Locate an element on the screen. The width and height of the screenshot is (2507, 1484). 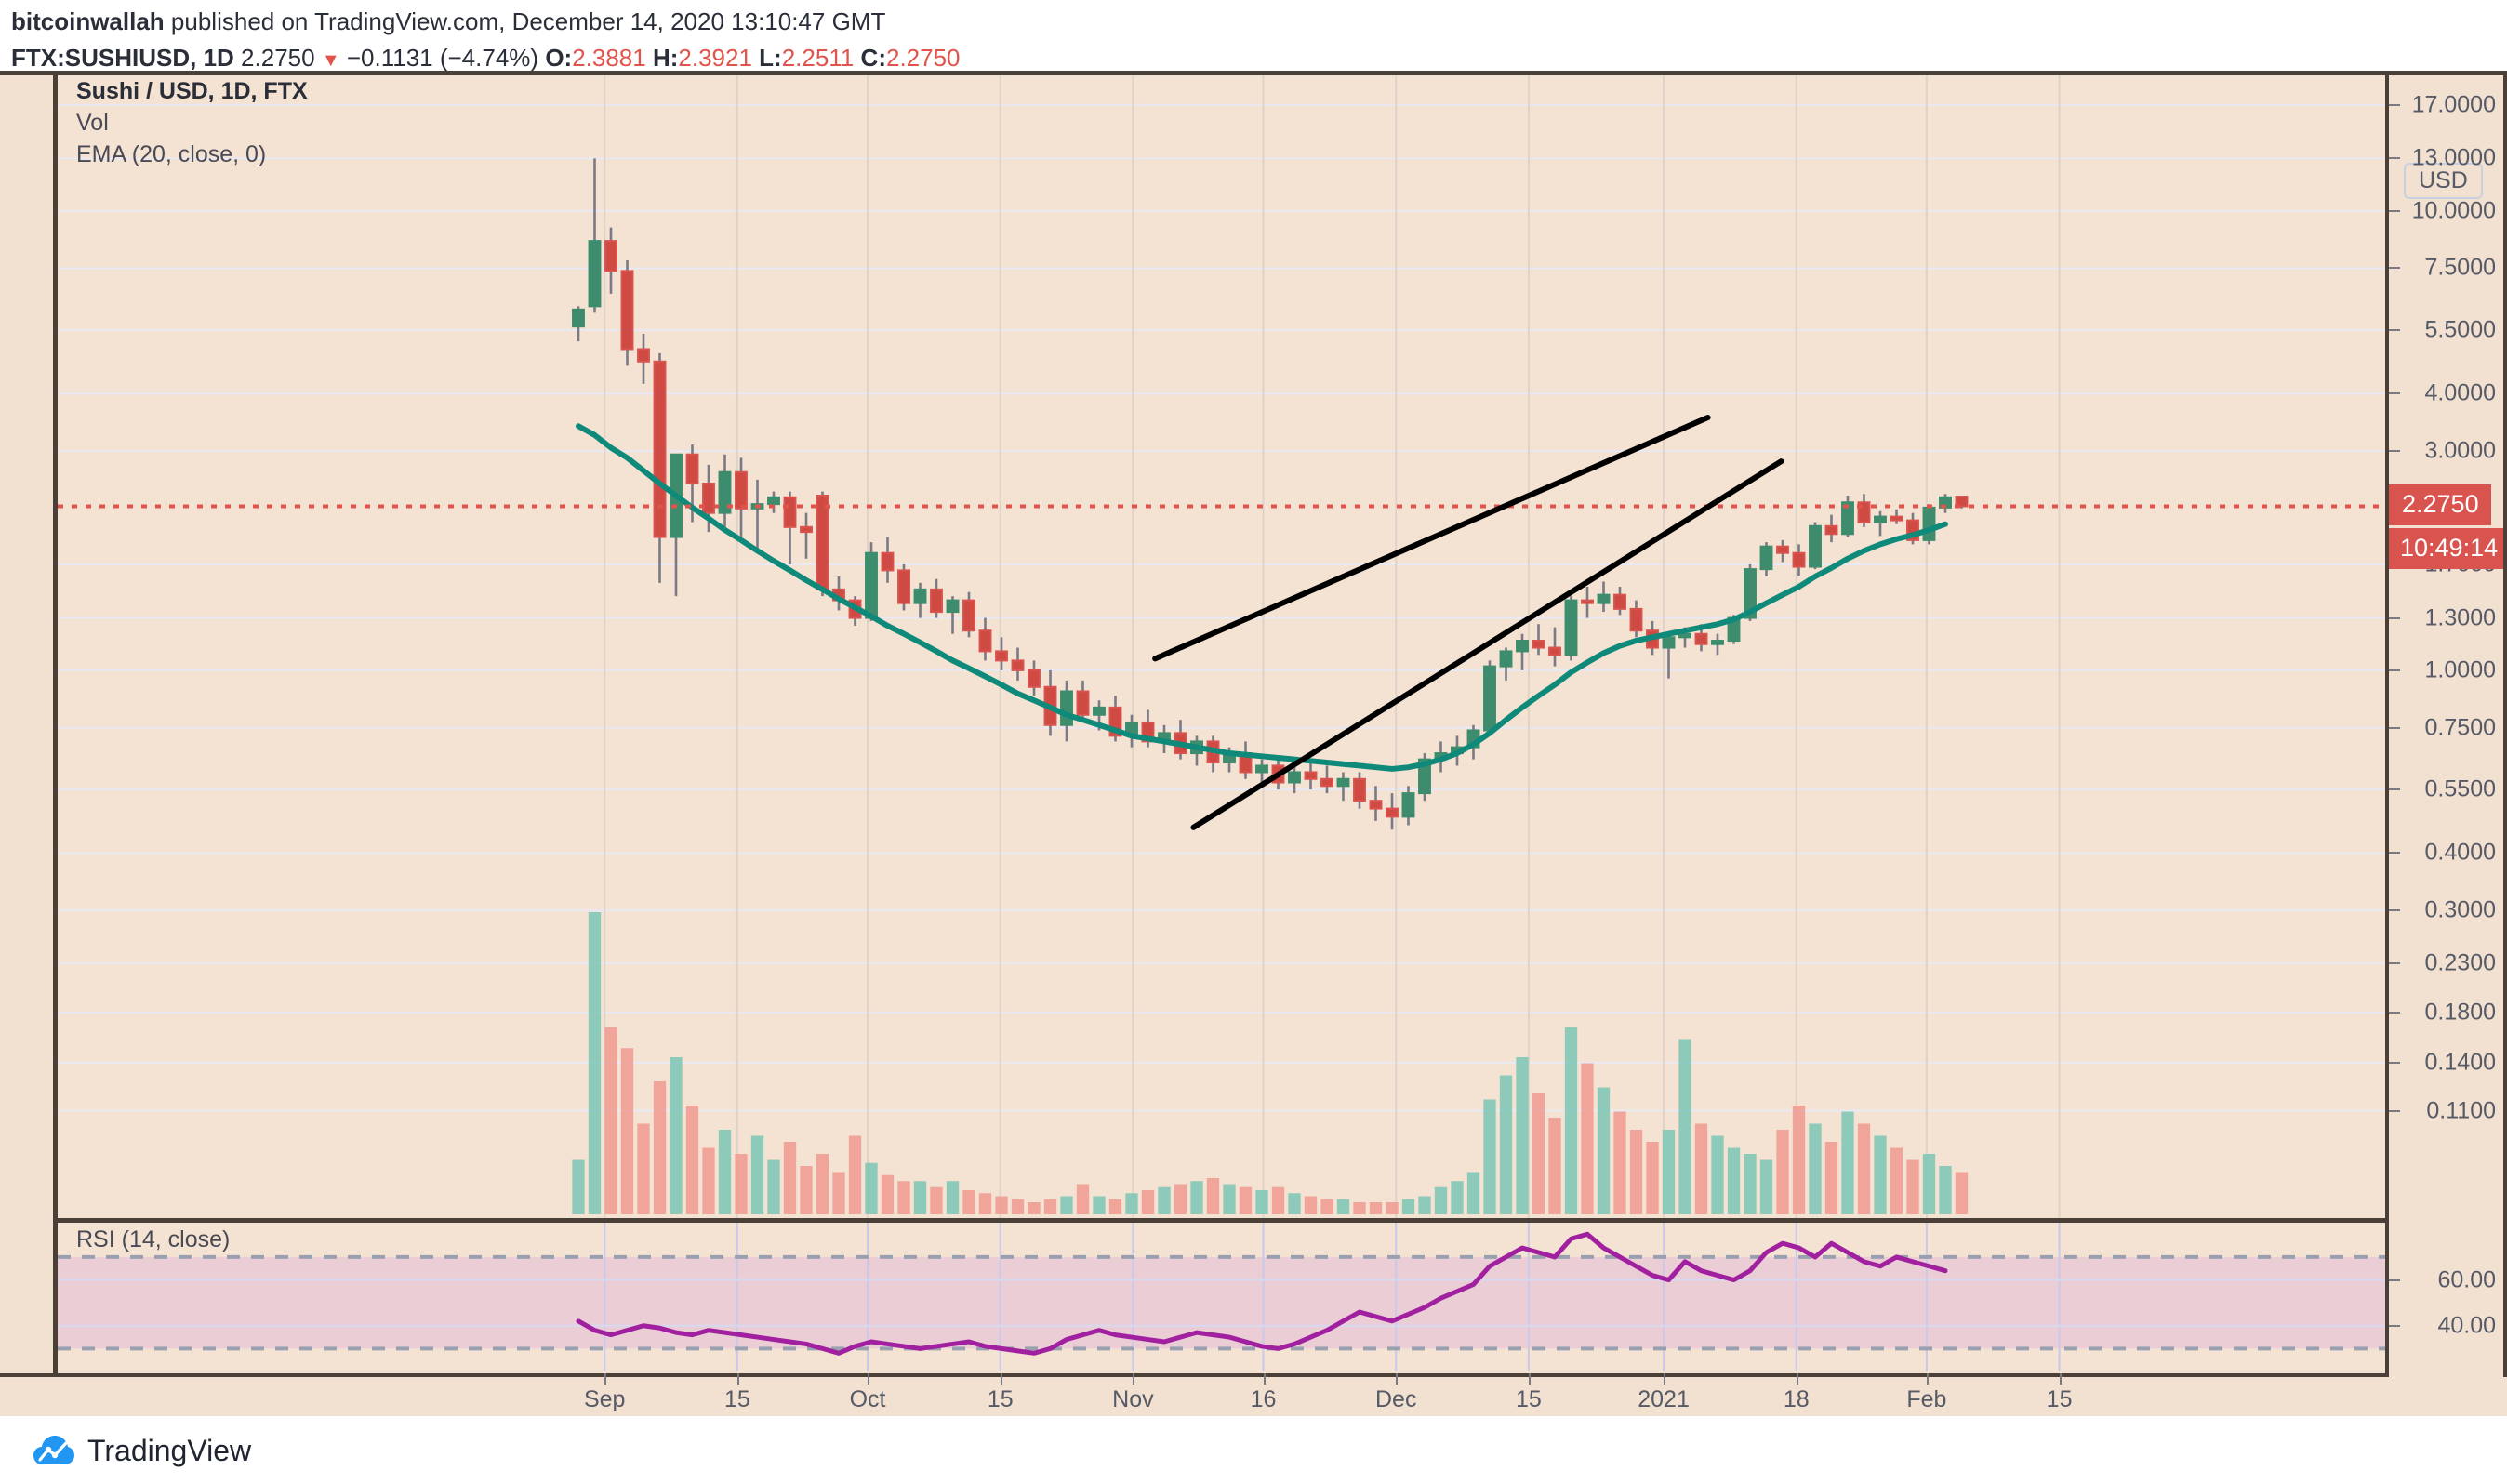
price-axis-tick: 0.1400 is located at coordinates (2460, 1062).